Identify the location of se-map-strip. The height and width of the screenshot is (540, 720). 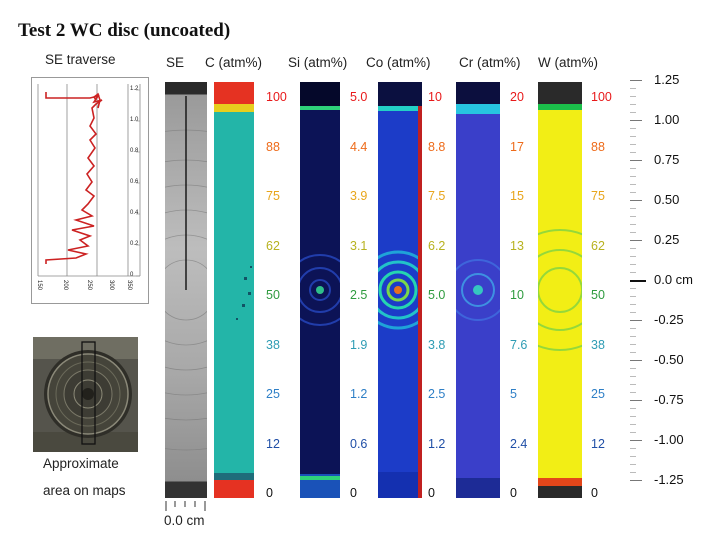
(186, 290).